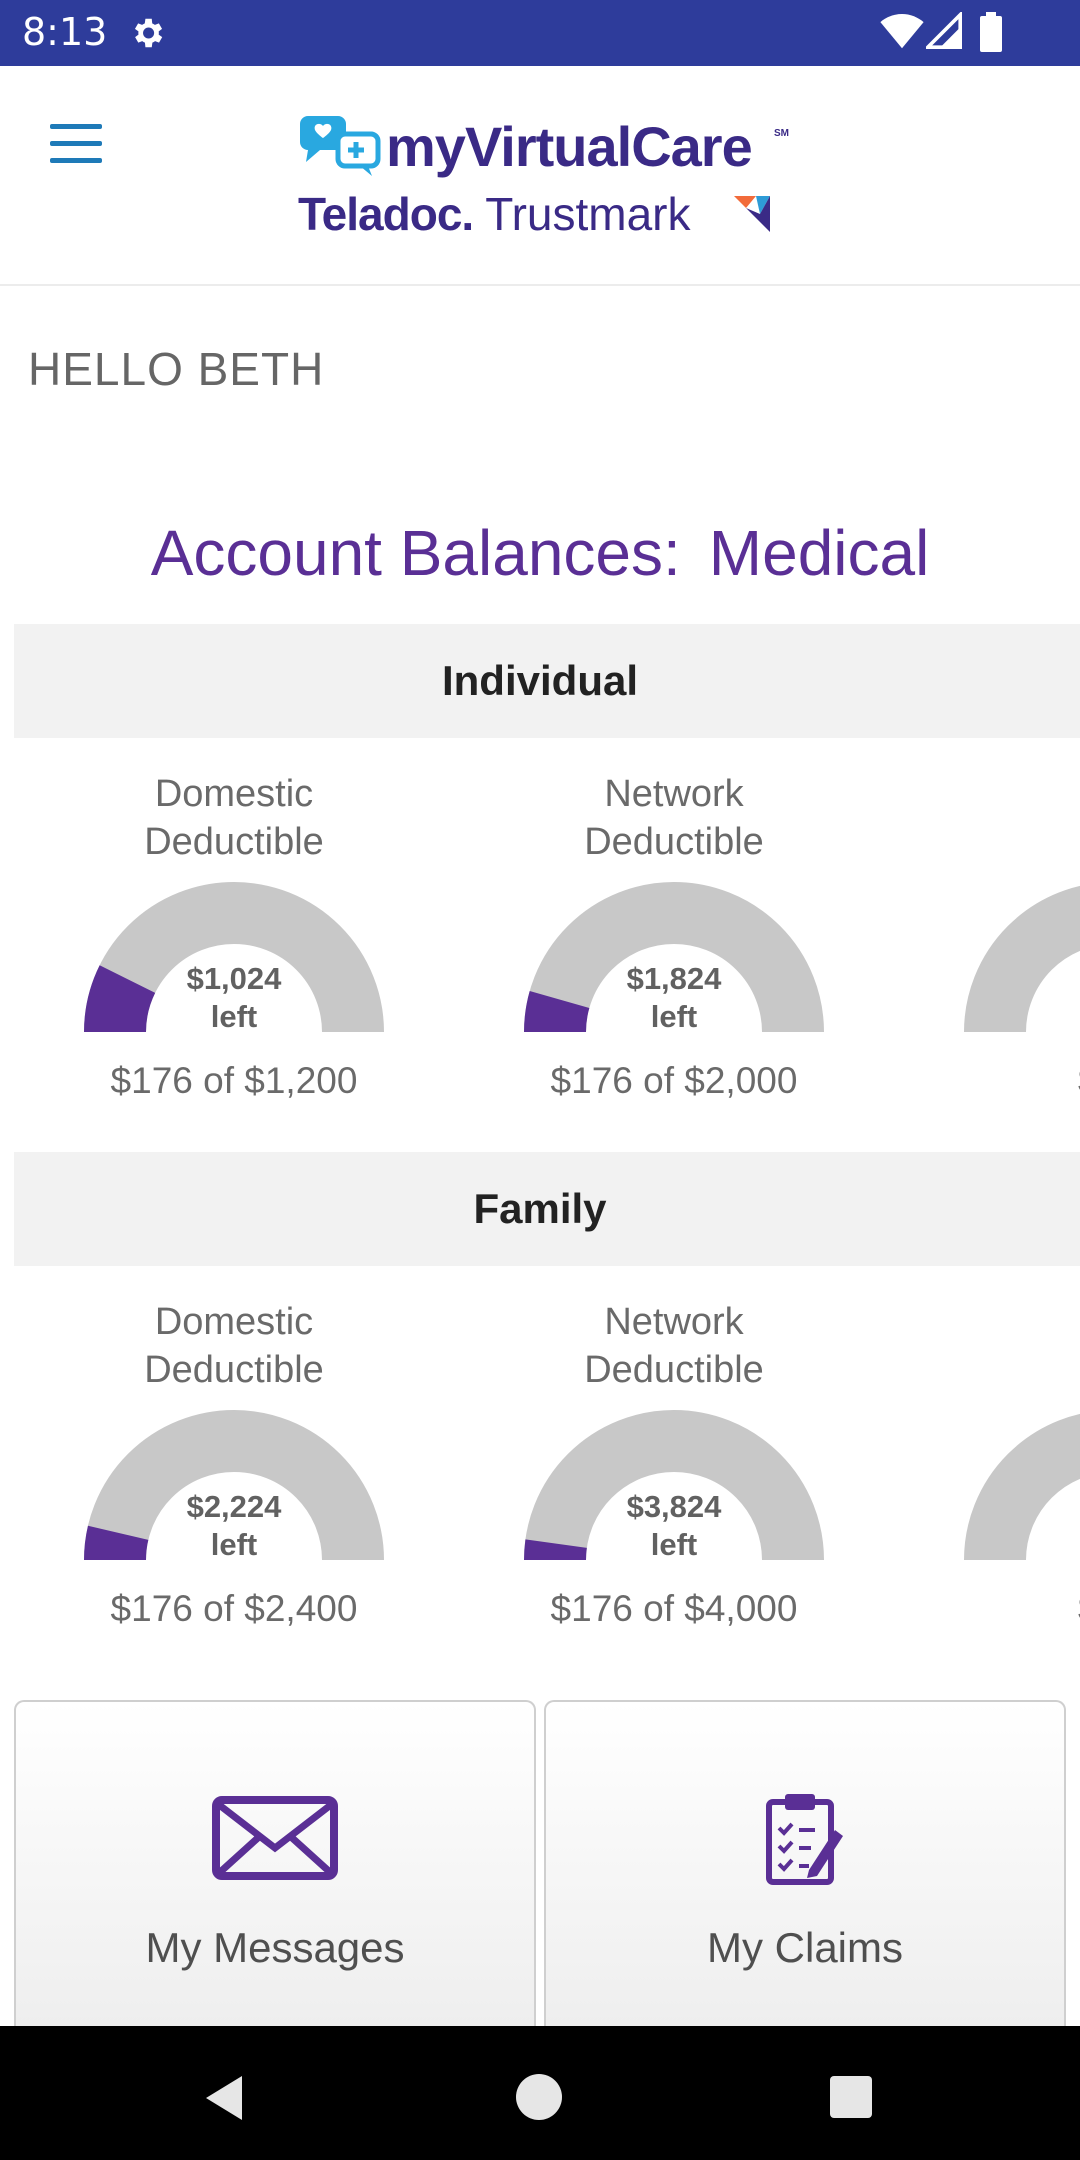  I want to click on gauge-remaining-amount: $1,024, so click(234, 978).